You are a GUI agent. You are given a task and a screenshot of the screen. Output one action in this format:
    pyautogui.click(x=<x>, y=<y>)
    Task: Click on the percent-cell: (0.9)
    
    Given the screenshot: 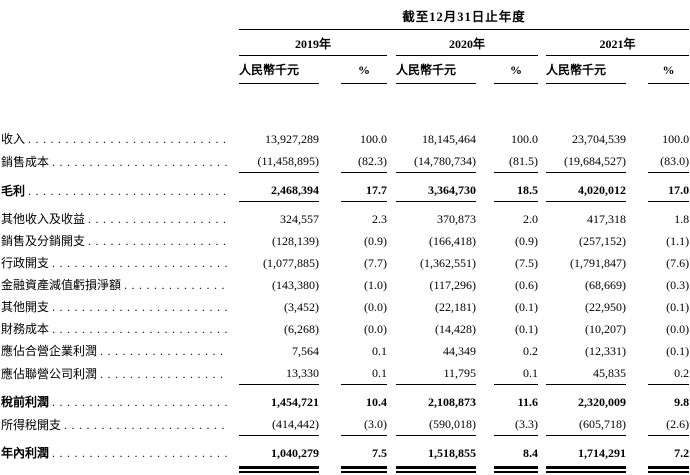 What is the action you would take?
    pyautogui.click(x=526, y=241)
    